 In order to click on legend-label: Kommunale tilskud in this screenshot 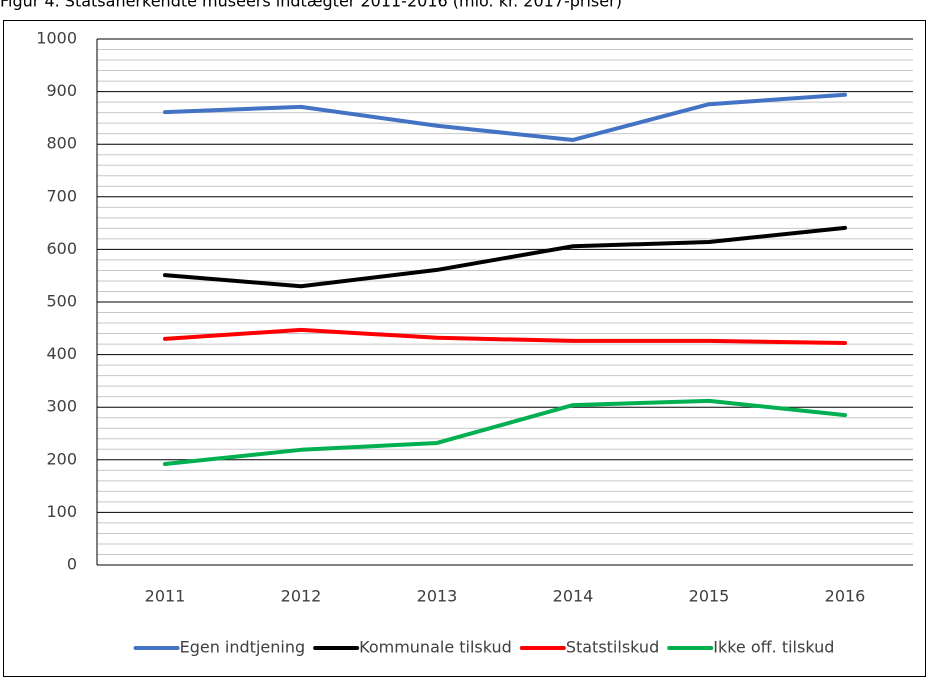, I will do `click(435, 647)`.